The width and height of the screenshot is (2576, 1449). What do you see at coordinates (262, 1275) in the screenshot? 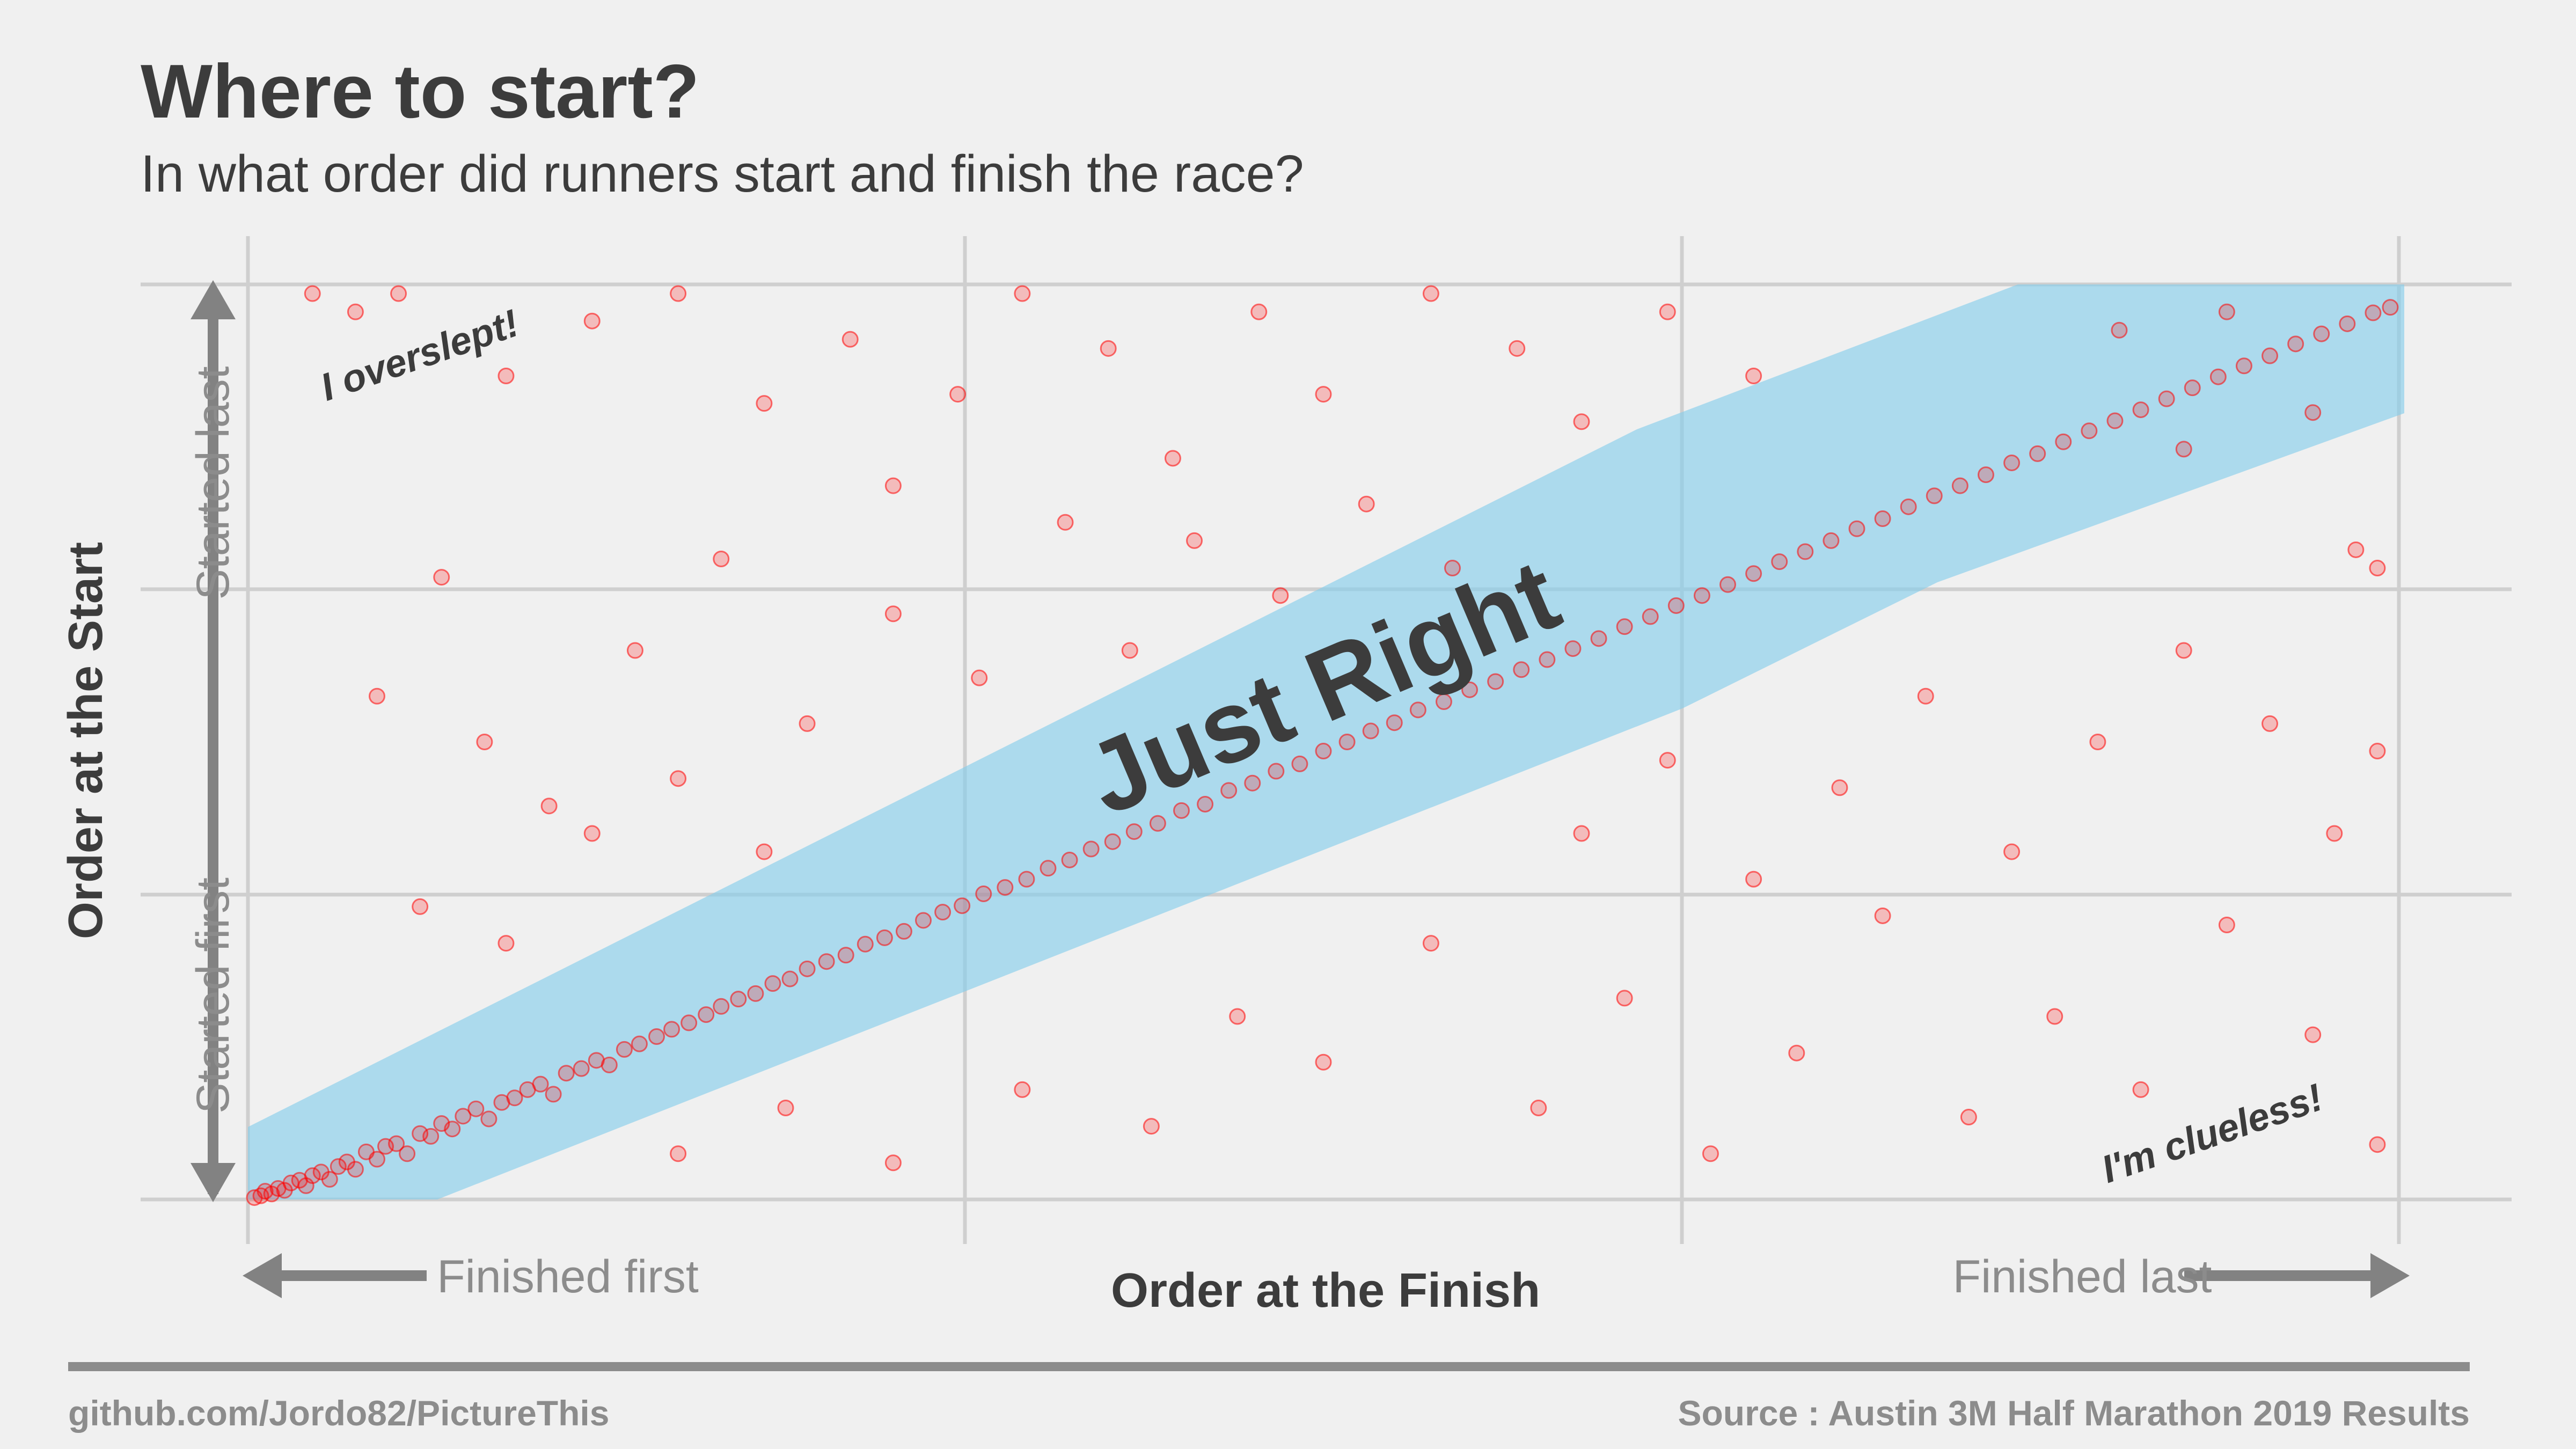
I see `x-axis-arrow-head-left` at bounding box center [262, 1275].